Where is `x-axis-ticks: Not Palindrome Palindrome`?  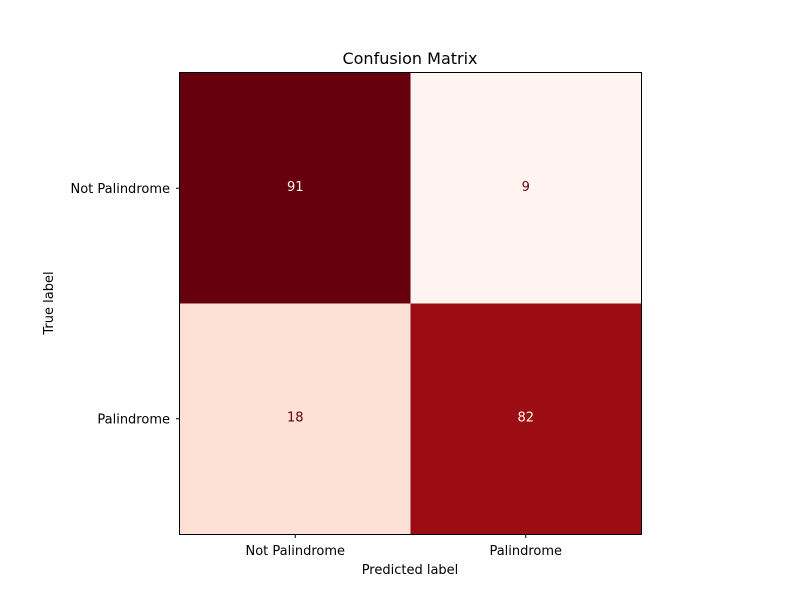
x-axis-ticks: Not Palindrome Palindrome is located at coordinates (403, 546).